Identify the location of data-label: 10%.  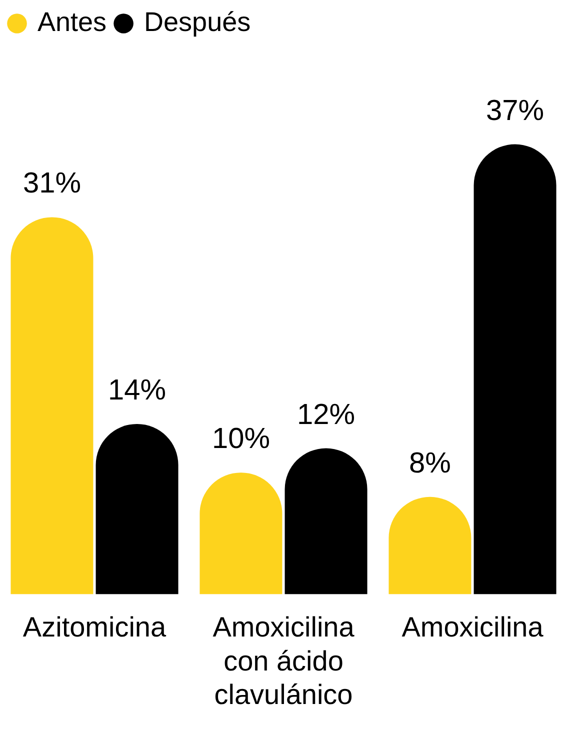
(241, 439).